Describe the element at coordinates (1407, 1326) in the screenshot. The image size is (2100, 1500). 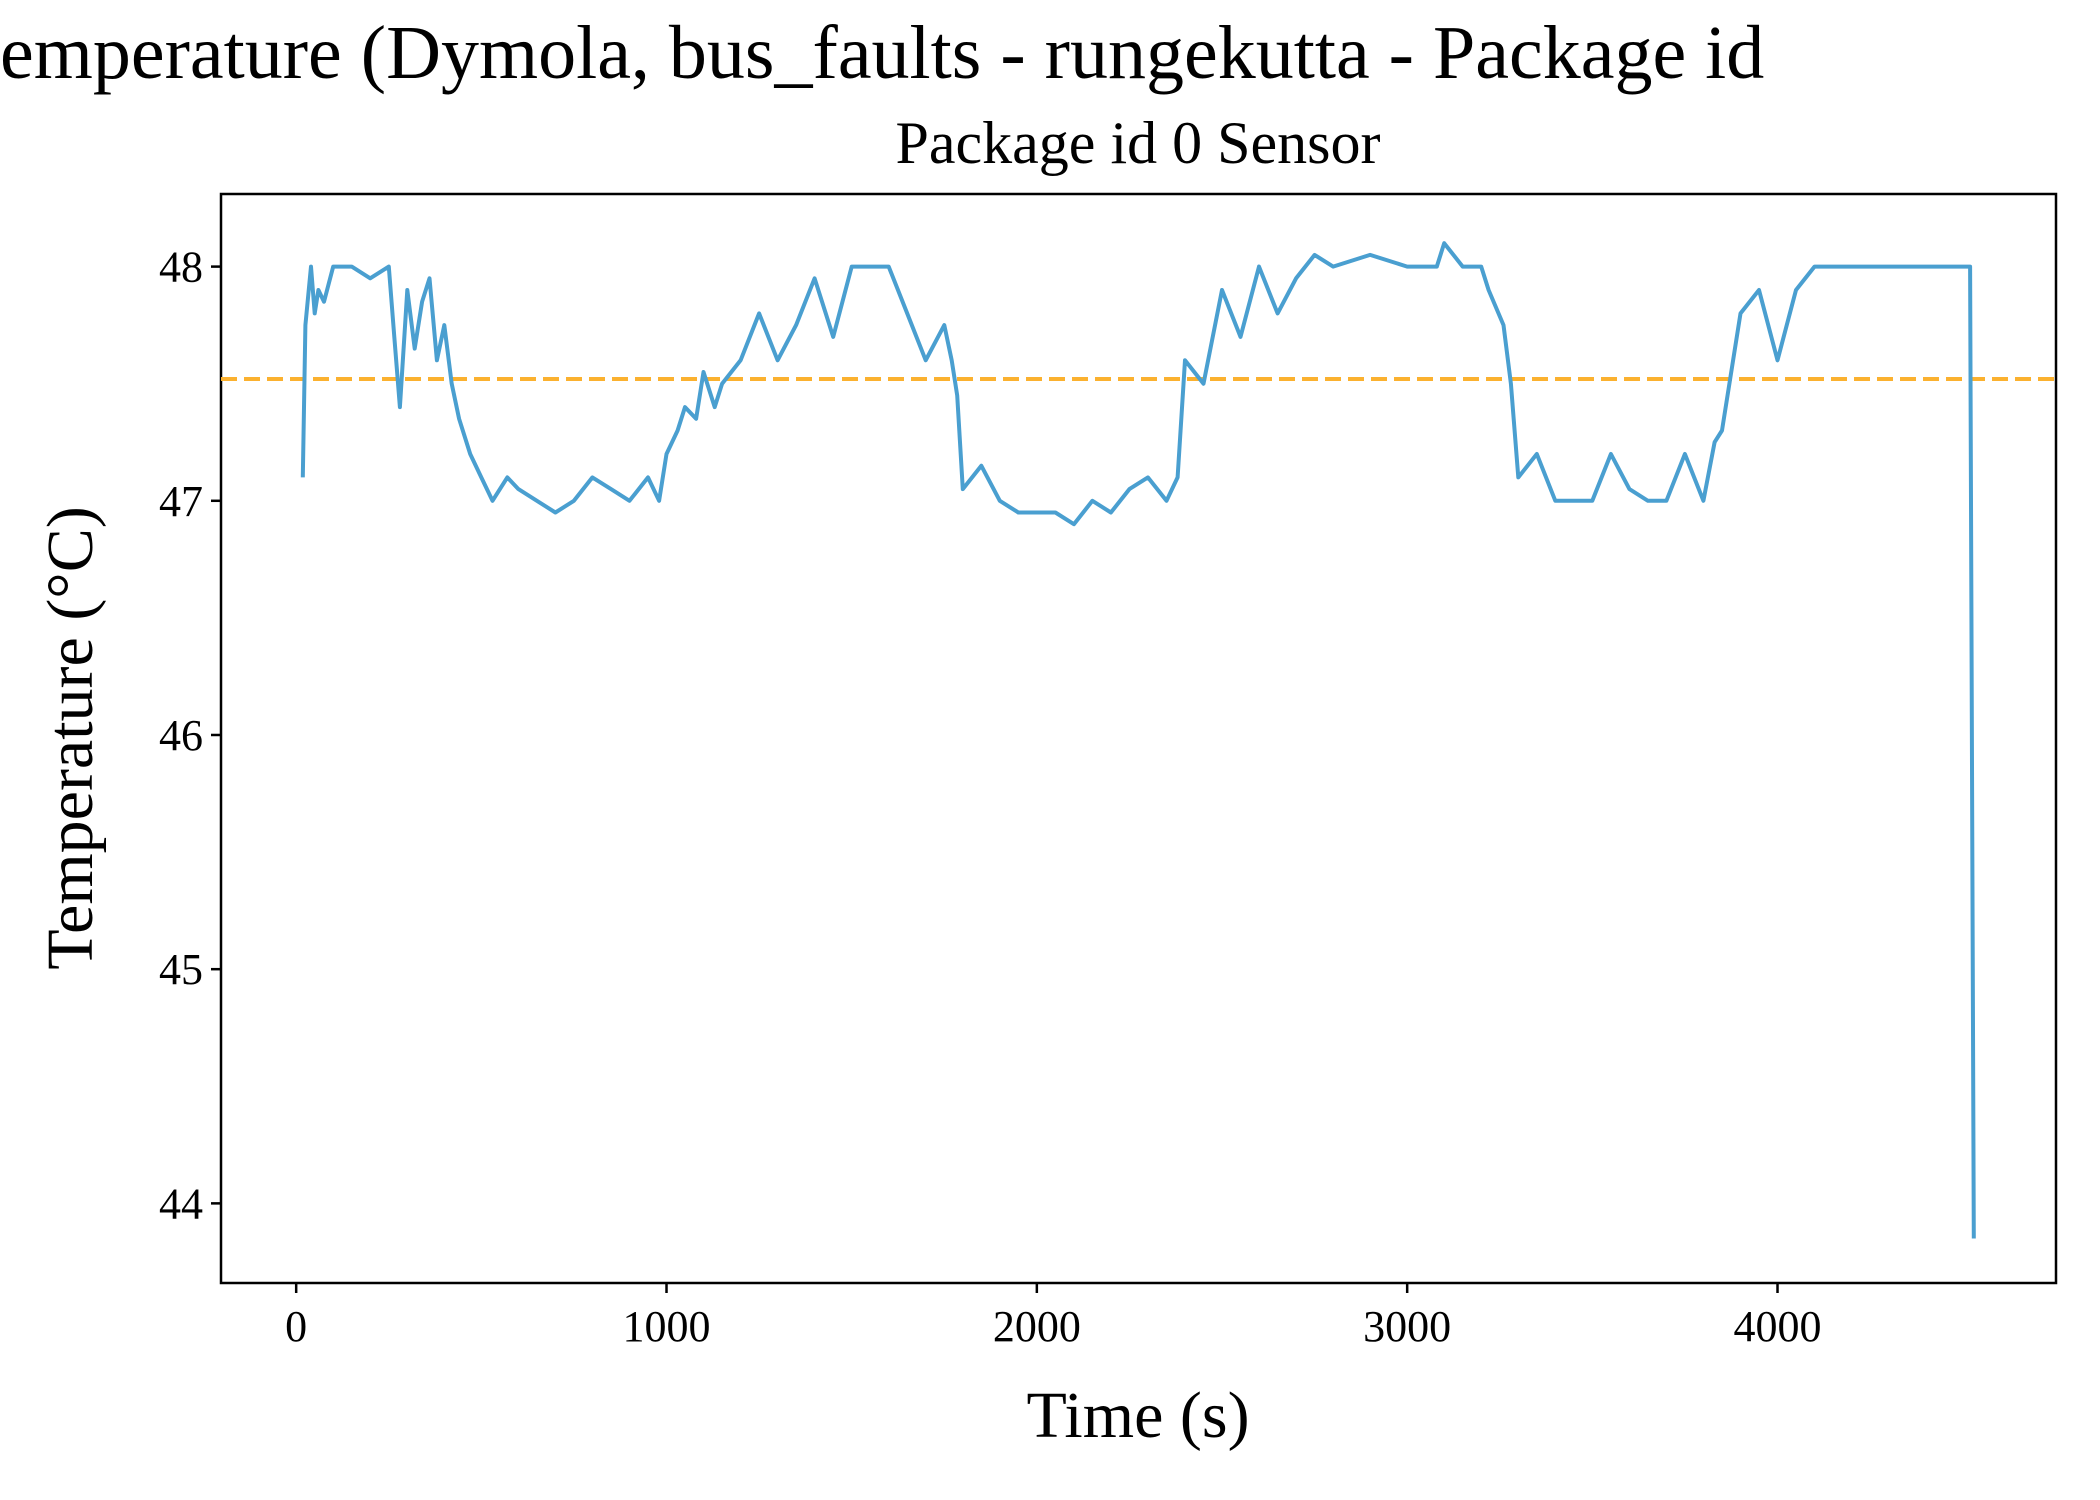
I see `x-tick-label: 3000` at that location.